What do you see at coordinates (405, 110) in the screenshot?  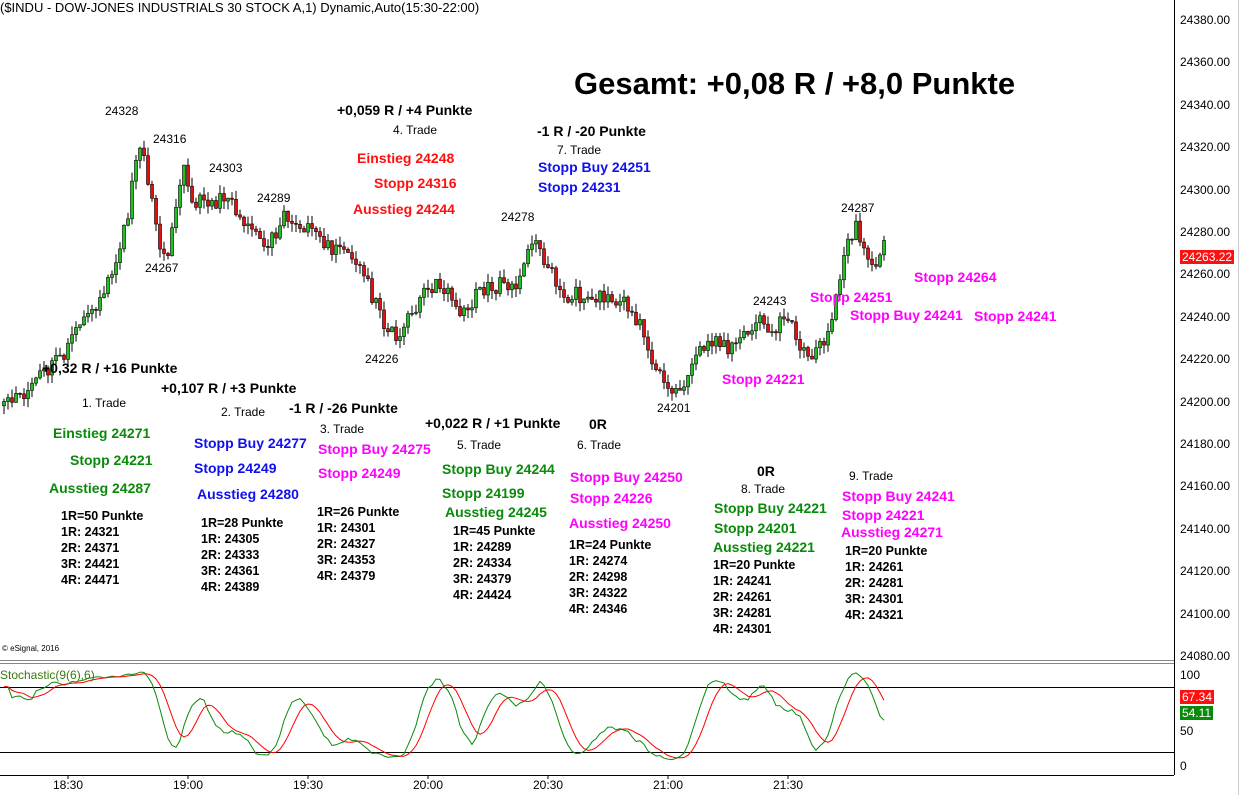 I see `trade-4-result: +0,059 R / +4 Punkte` at bounding box center [405, 110].